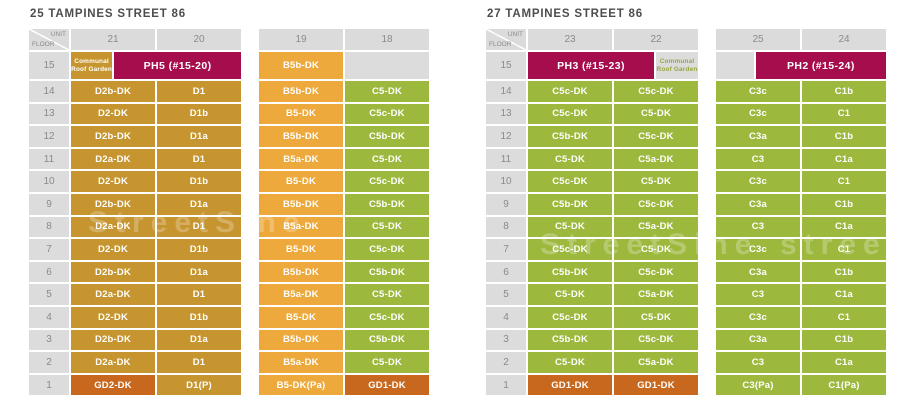 Image resolution: width=900 pixels, height=417 pixels. What do you see at coordinates (301, 204) in the screenshot?
I see `unit-cell: B5b-DK` at bounding box center [301, 204].